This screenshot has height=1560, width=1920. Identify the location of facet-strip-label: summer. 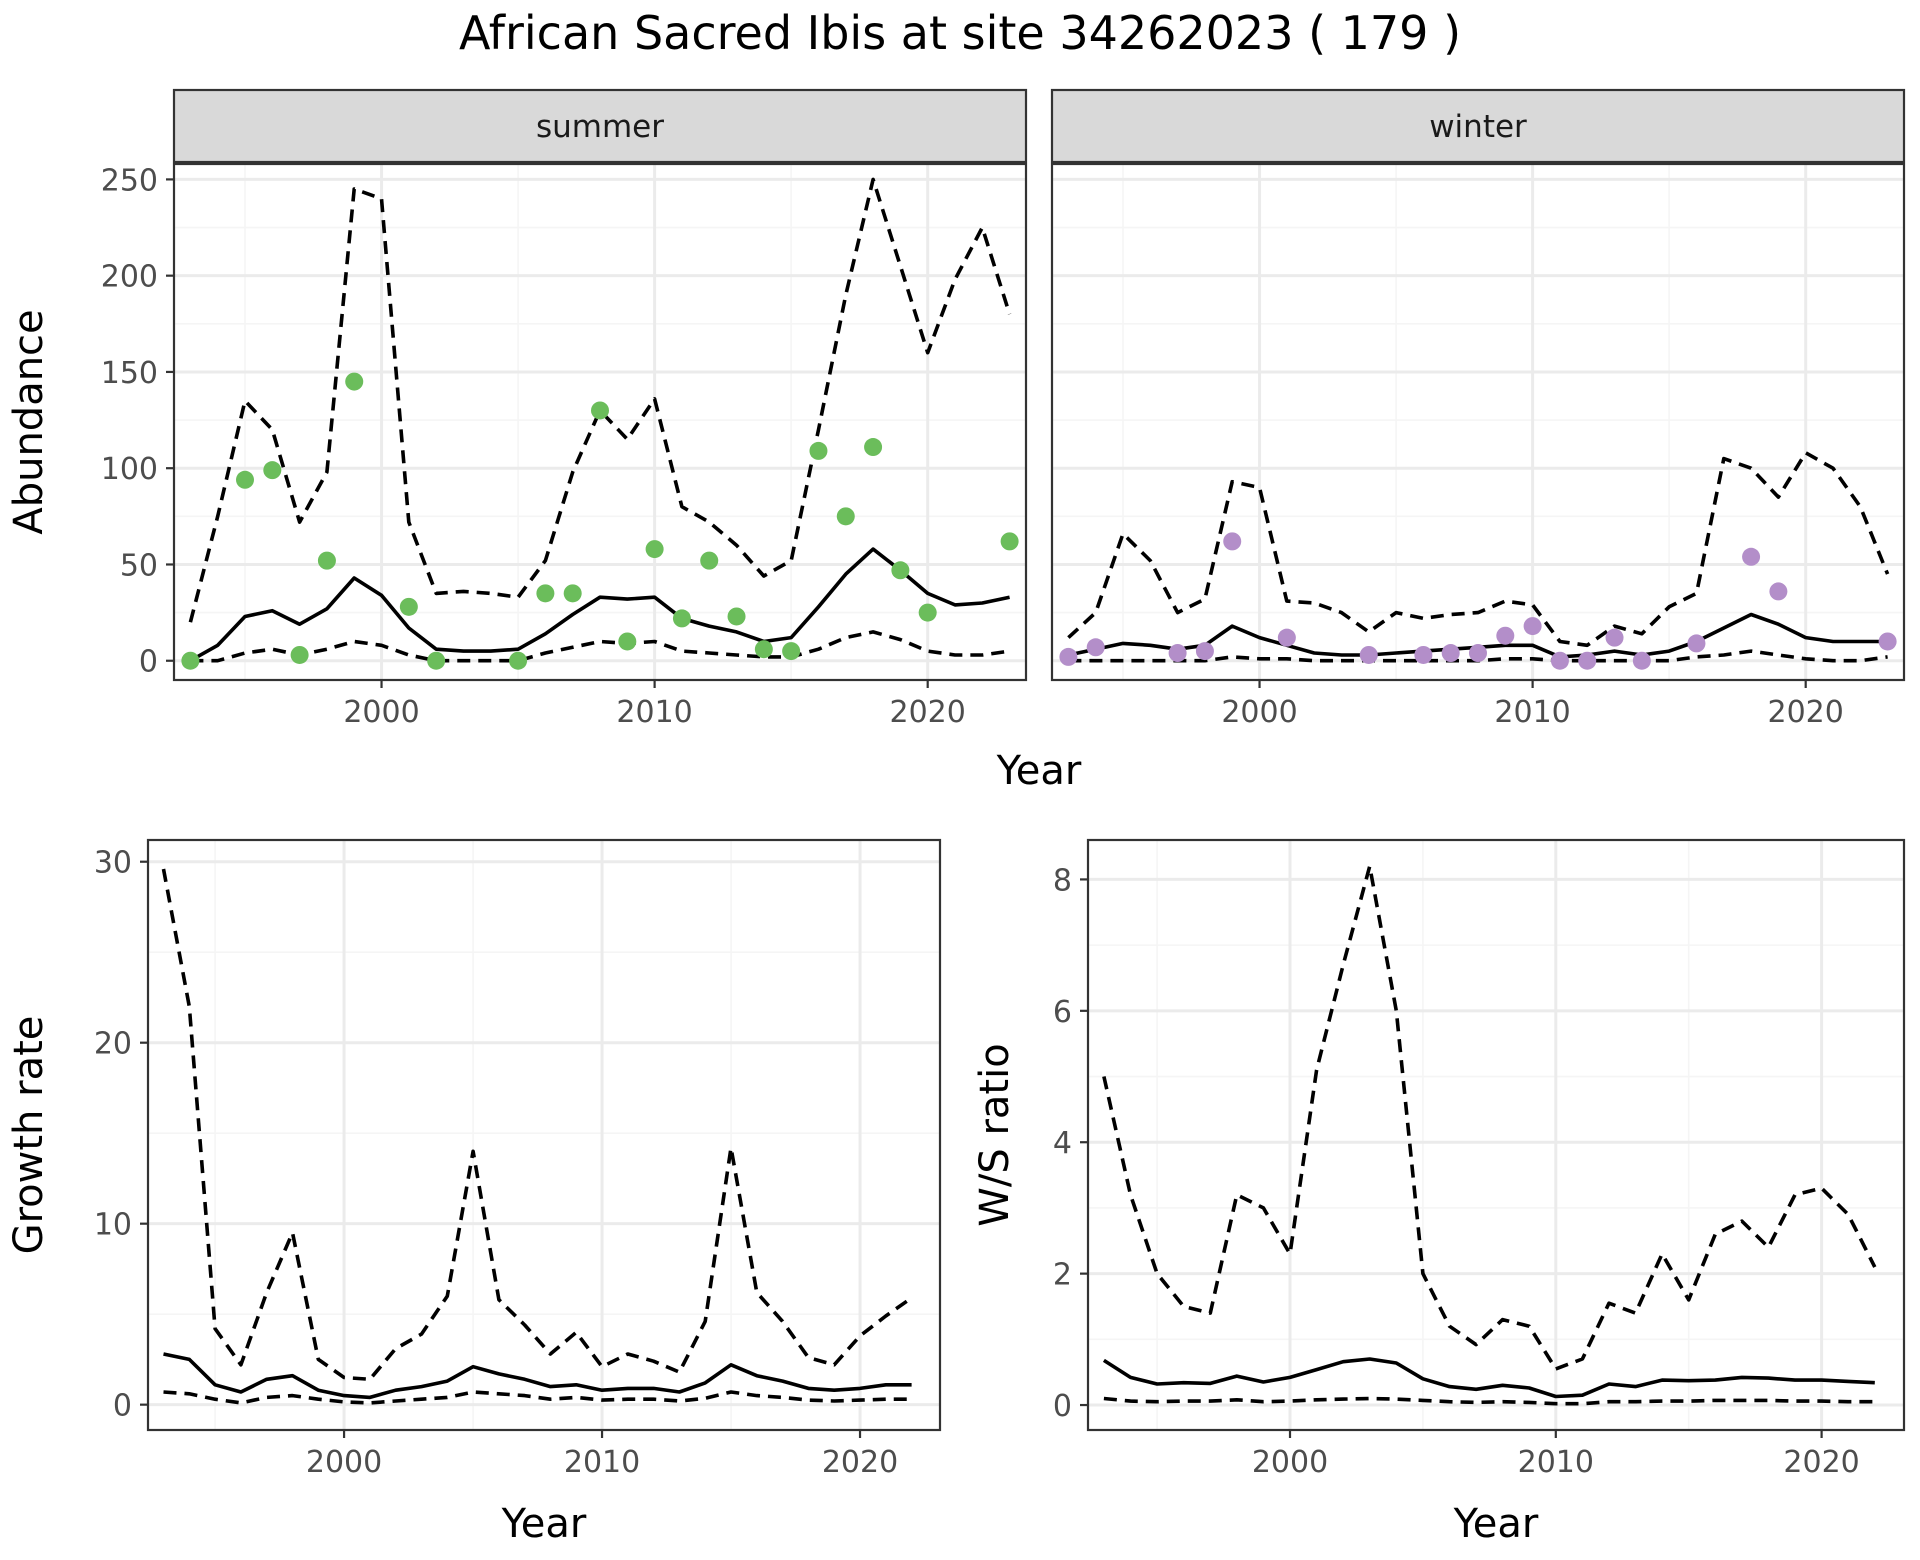
(600, 127).